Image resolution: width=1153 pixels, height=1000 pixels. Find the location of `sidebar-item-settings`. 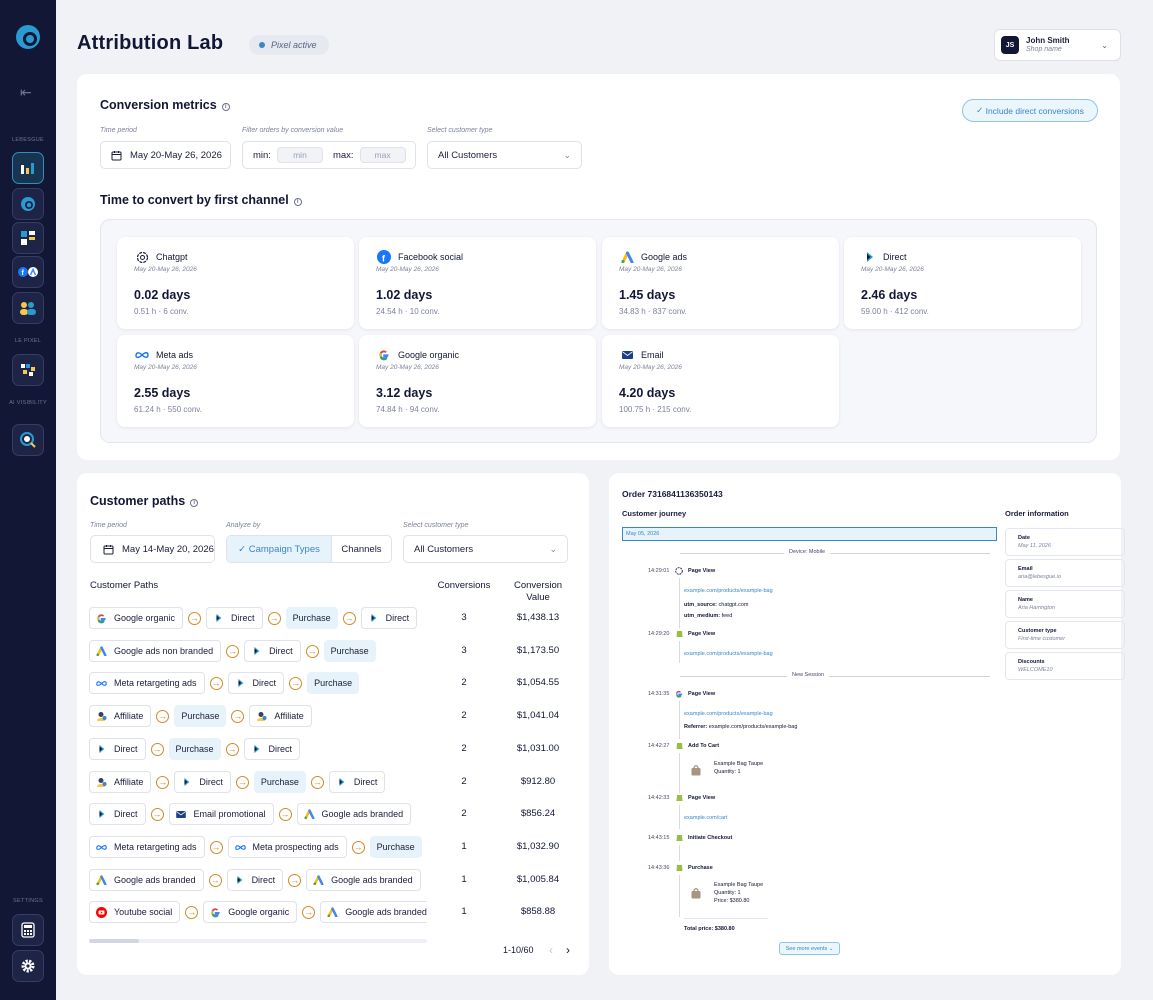

sidebar-item-settings is located at coordinates (28, 966).